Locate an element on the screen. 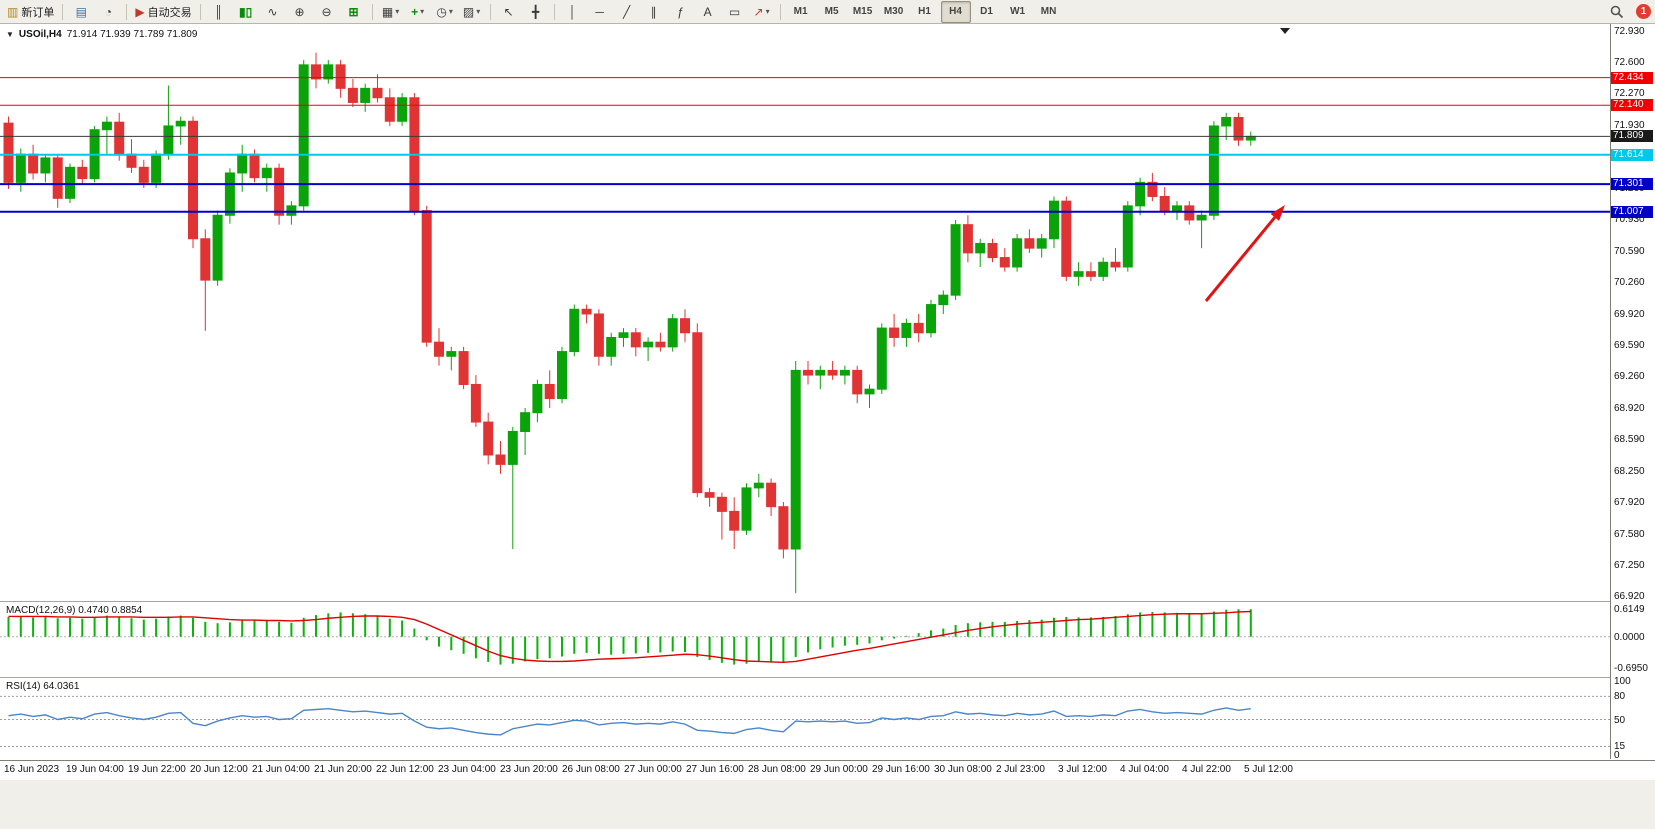 Image resolution: width=1655 pixels, height=829 pixels. strategy-tester-button: ◔ is located at coordinates (108, 12).